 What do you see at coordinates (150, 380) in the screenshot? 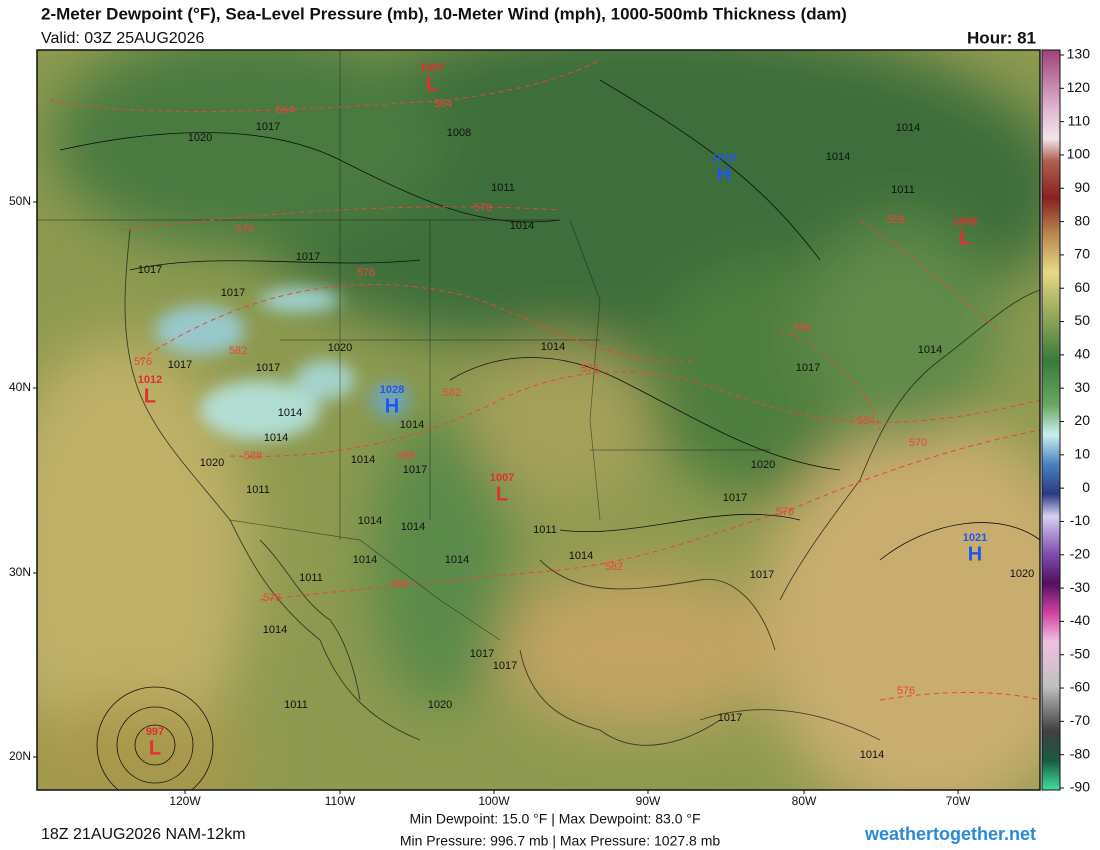
I see `pressure-center-value: 1012` at bounding box center [150, 380].